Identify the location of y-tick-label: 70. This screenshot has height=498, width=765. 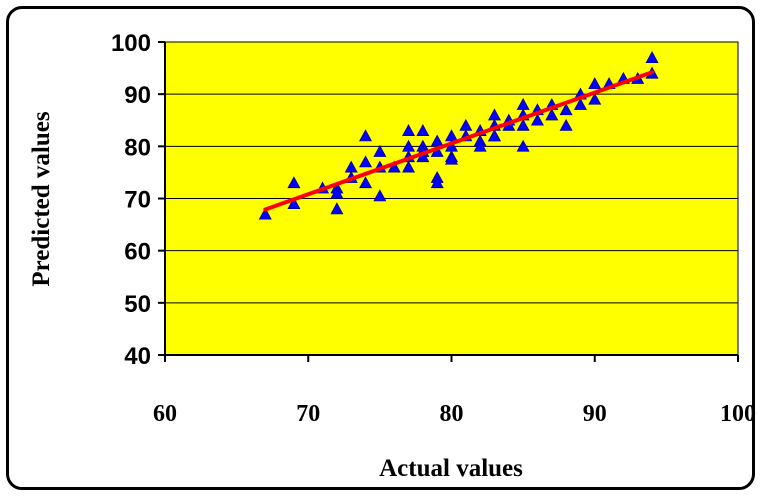
(137, 200).